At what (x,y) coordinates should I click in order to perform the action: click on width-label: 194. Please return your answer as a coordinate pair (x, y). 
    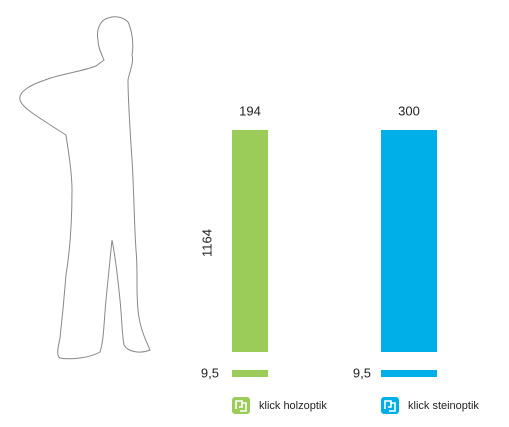
    Looking at the image, I should click on (250, 110).